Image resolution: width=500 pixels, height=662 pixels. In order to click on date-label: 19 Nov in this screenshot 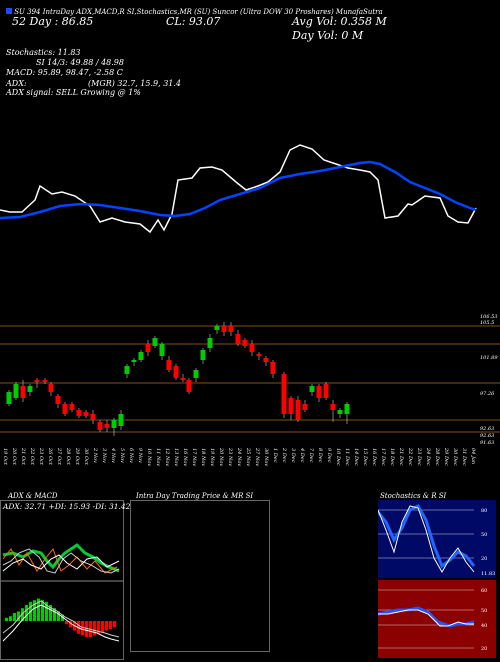, I will do `click(212, 457)`.